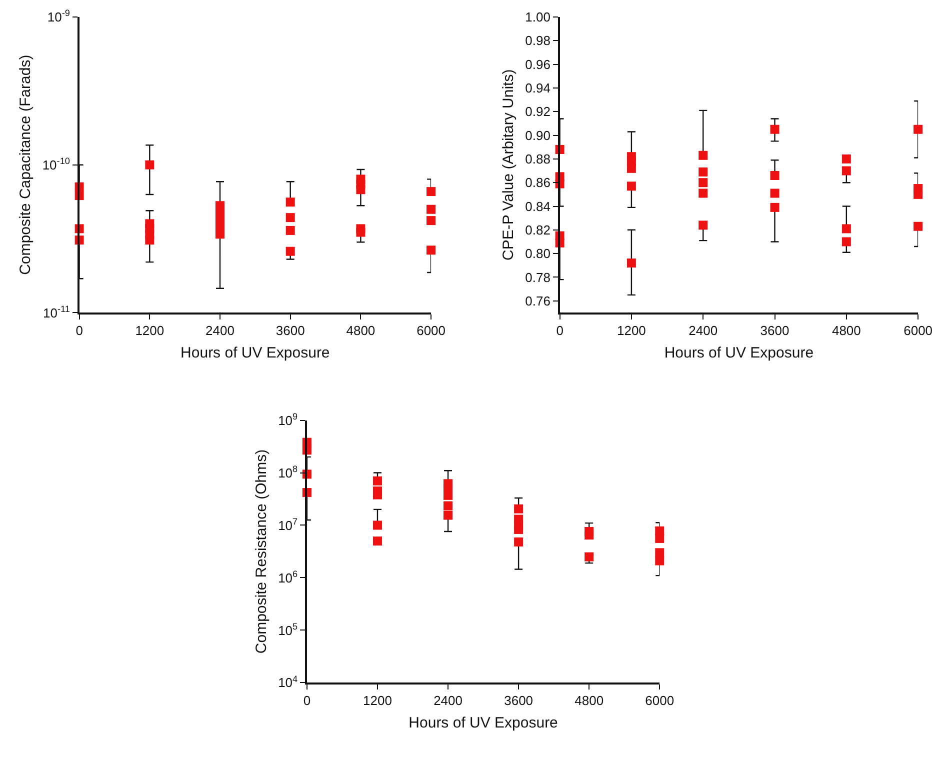 The image size is (933, 774). I want to click on y-axis-title: Composite Capacitance (Farads), so click(25, 164).